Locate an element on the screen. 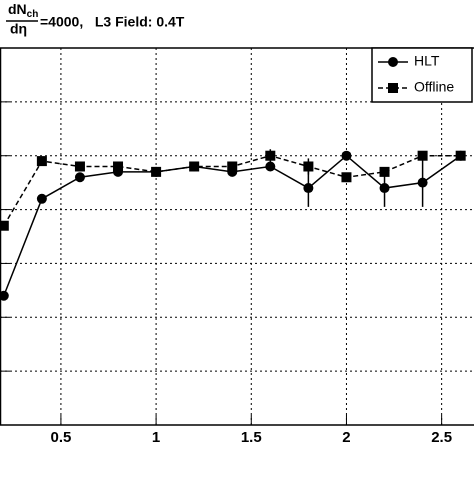 Image resolution: width=474 pixels, height=479 pixels. legend-label: HLT is located at coordinates (427, 61).